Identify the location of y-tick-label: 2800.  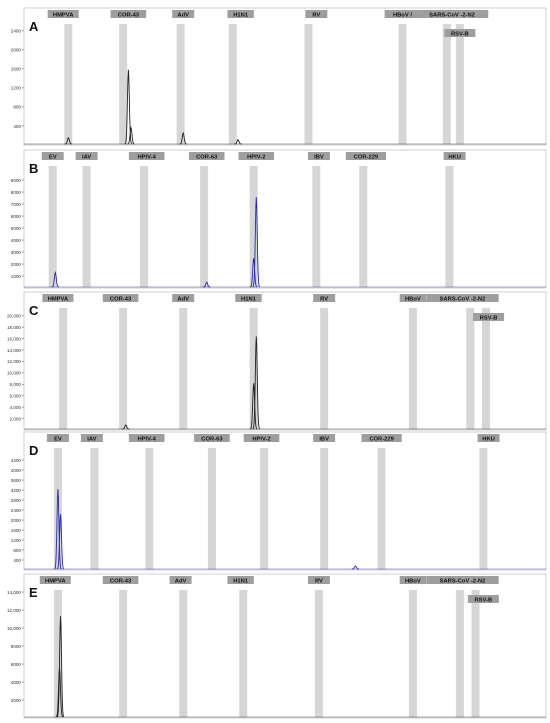
(16, 500).